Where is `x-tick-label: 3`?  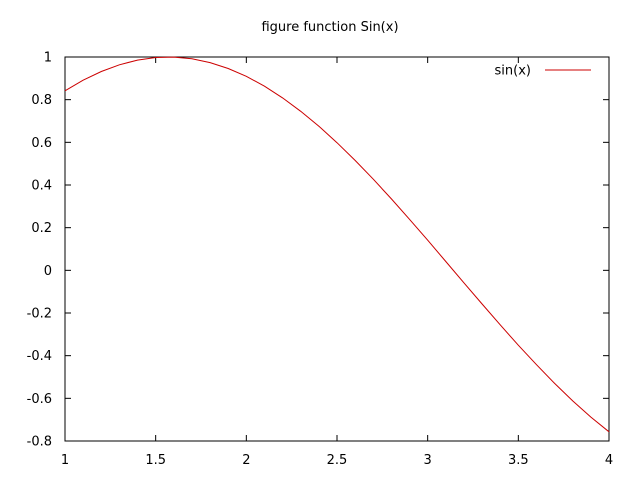
x-tick-label: 3 is located at coordinates (428, 460).